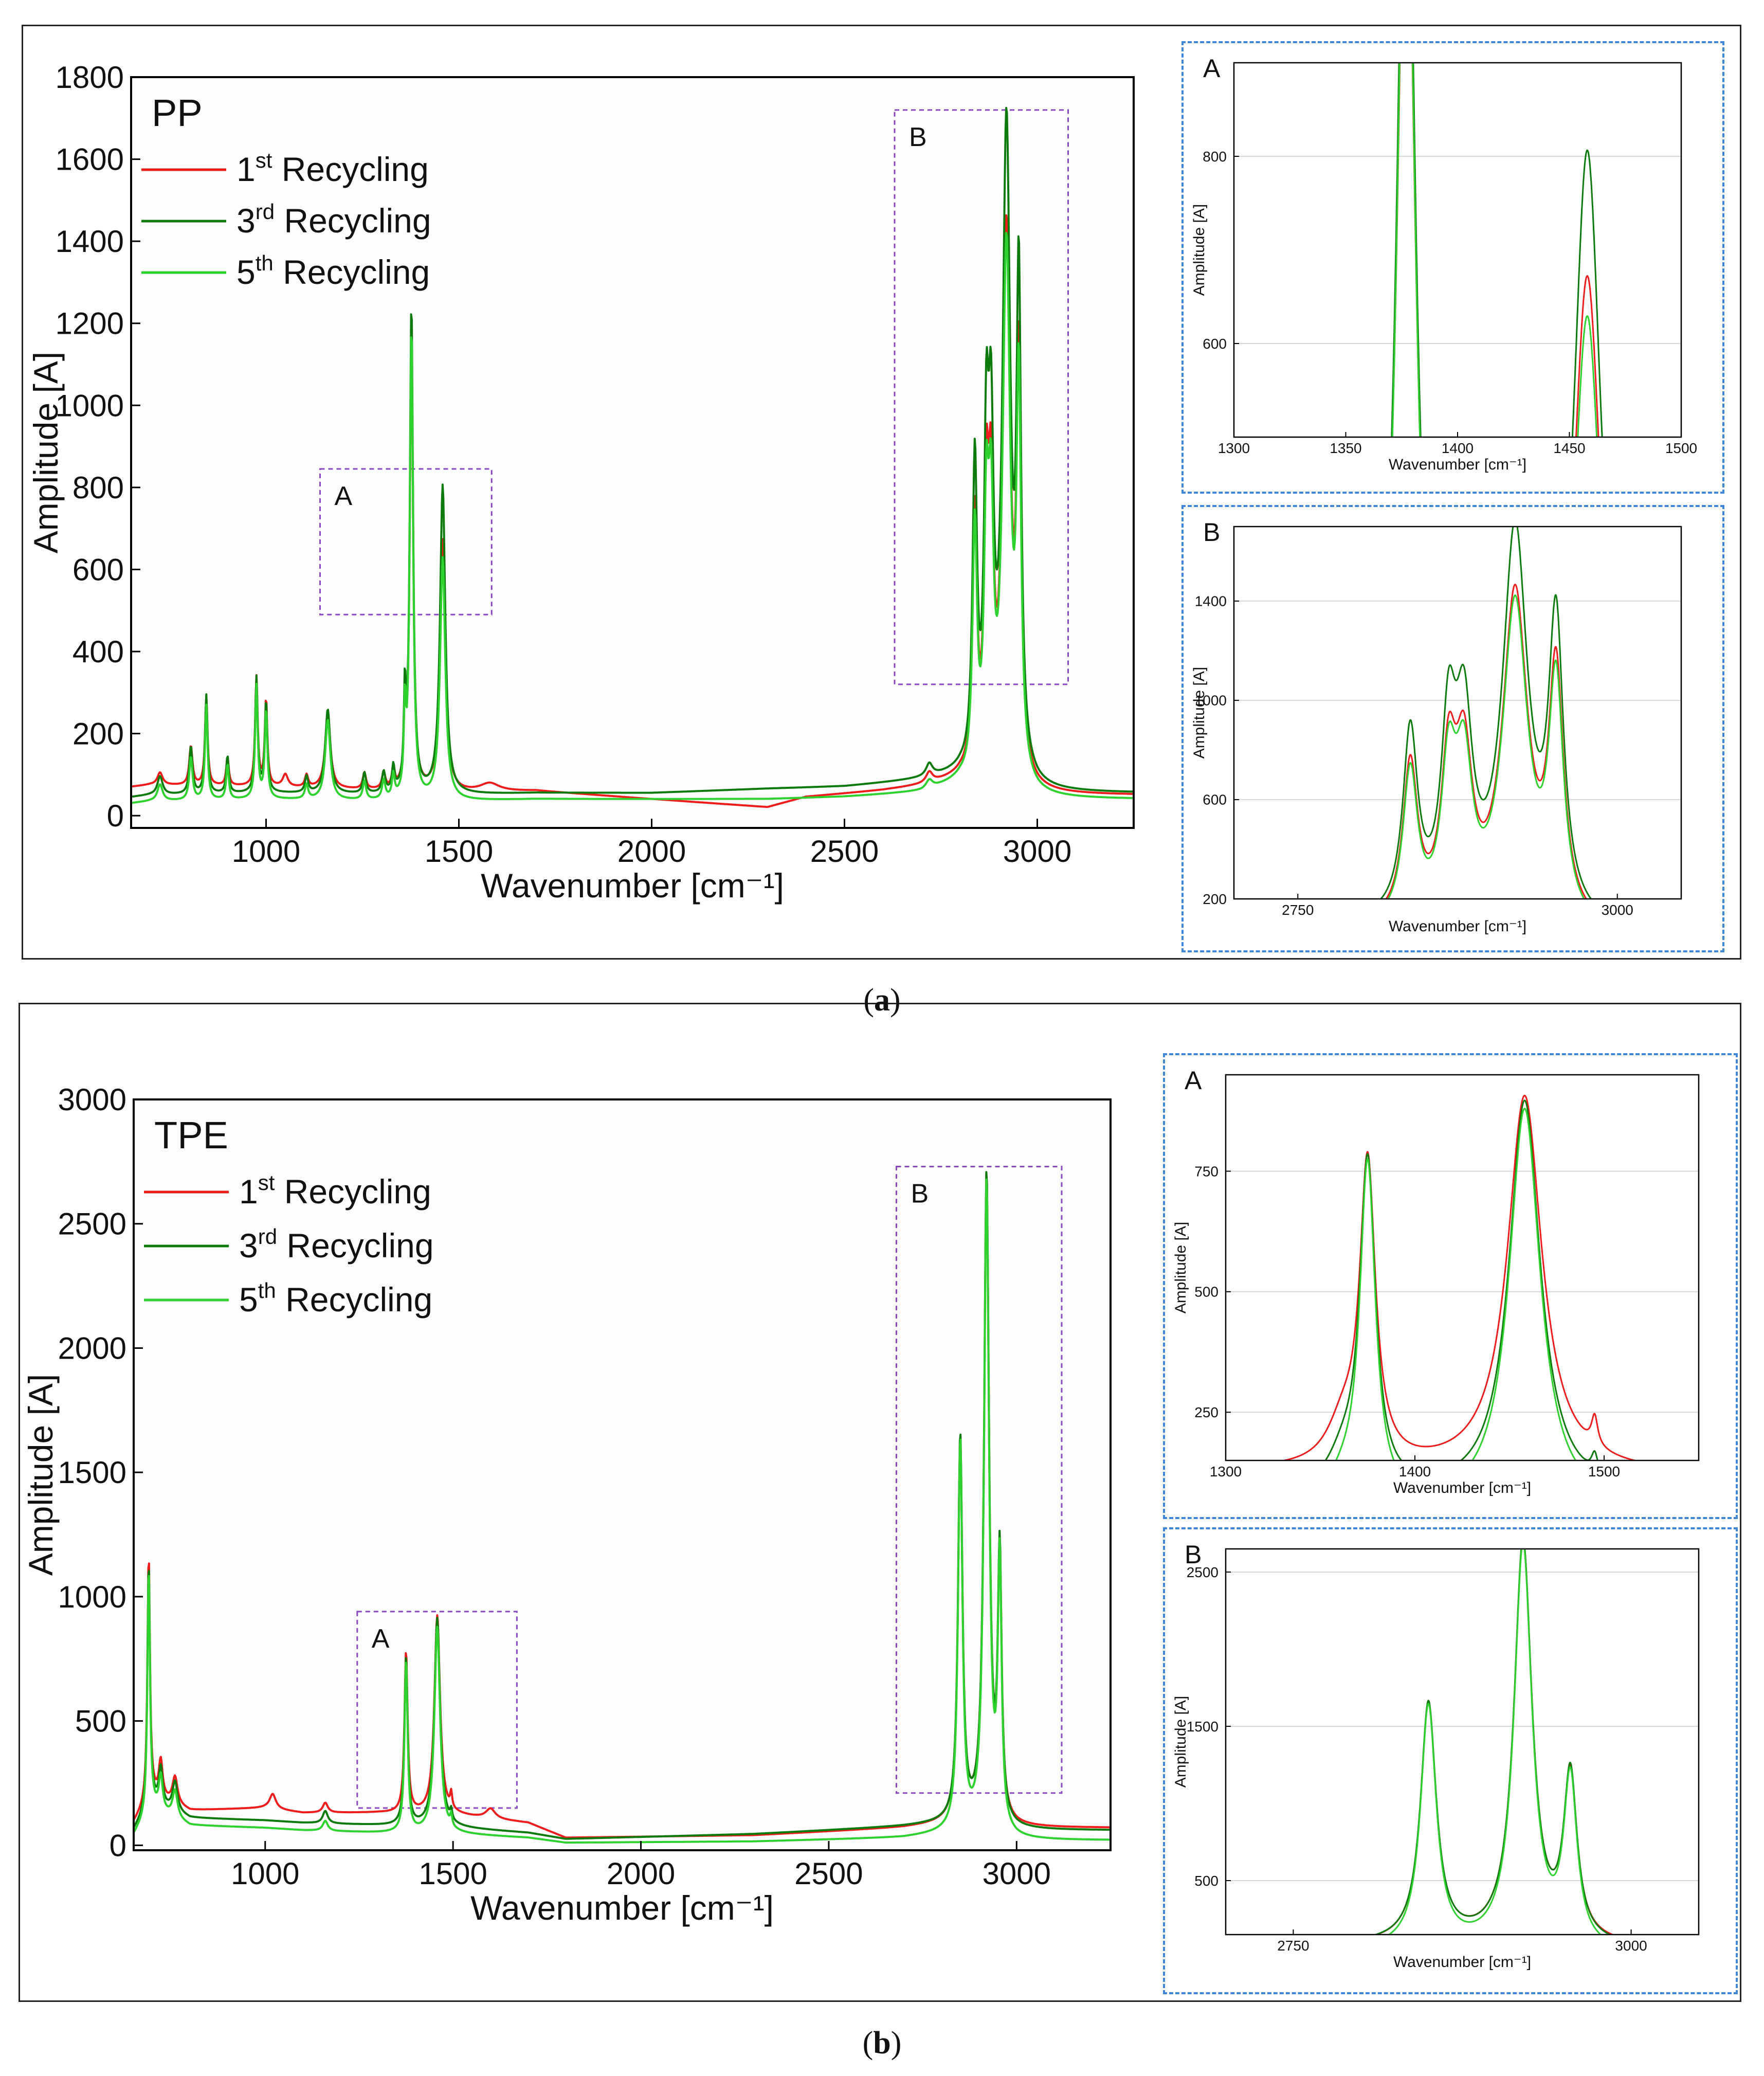 The width and height of the screenshot is (1764, 2076). I want to click on inset-border-tpe-a, so click(1450, 1286).